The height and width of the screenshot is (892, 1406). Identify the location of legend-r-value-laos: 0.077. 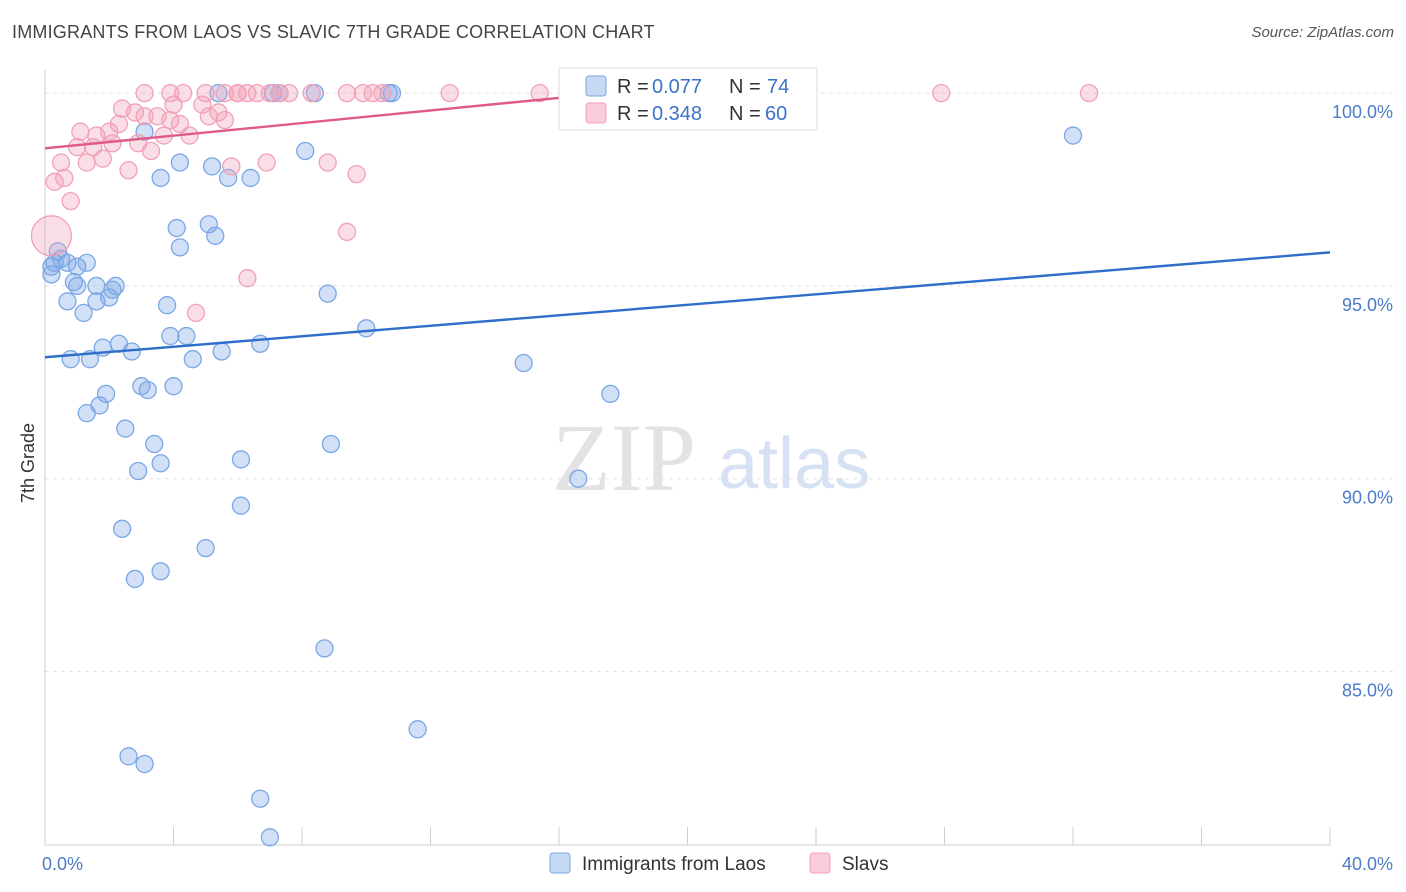
(677, 87).